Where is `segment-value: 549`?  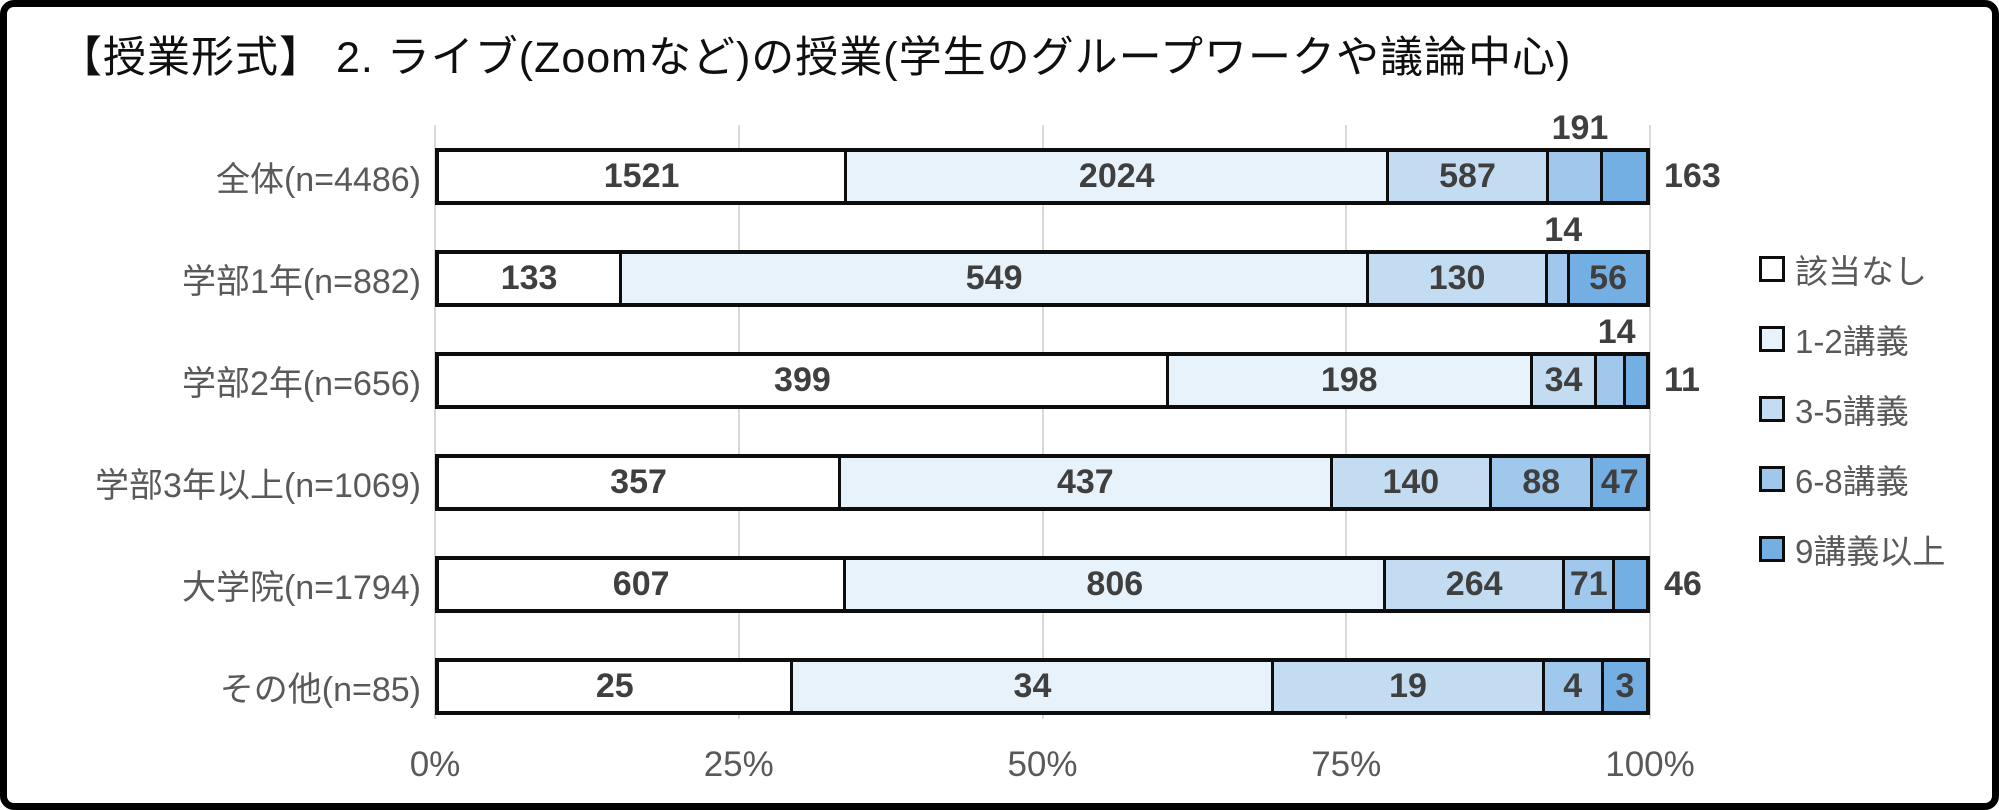 segment-value: 549 is located at coordinates (994, 278).